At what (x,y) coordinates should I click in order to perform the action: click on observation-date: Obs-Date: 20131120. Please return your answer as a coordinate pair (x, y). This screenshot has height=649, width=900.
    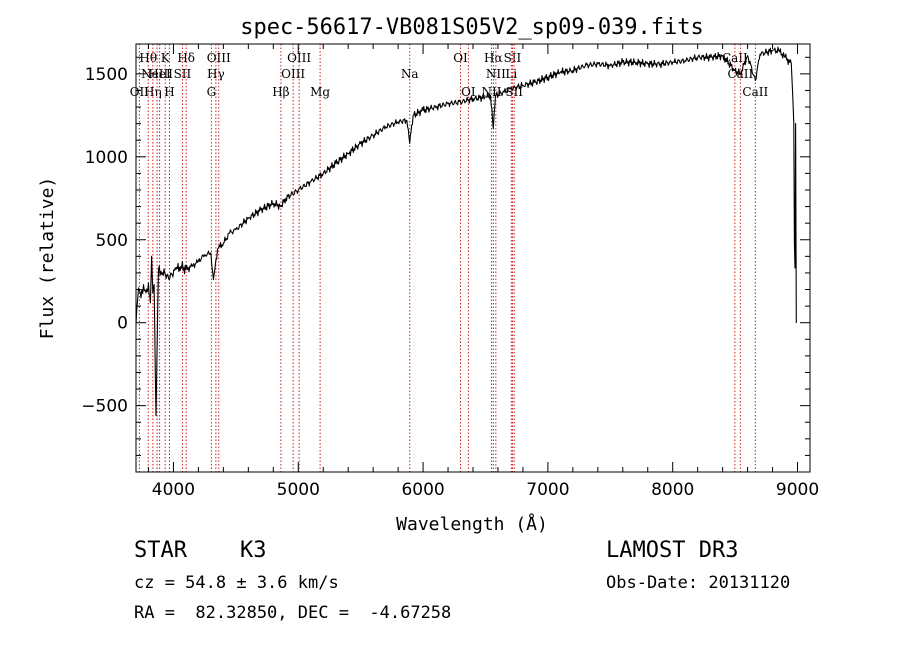
    Looking at the image, I should click on (698, 583).